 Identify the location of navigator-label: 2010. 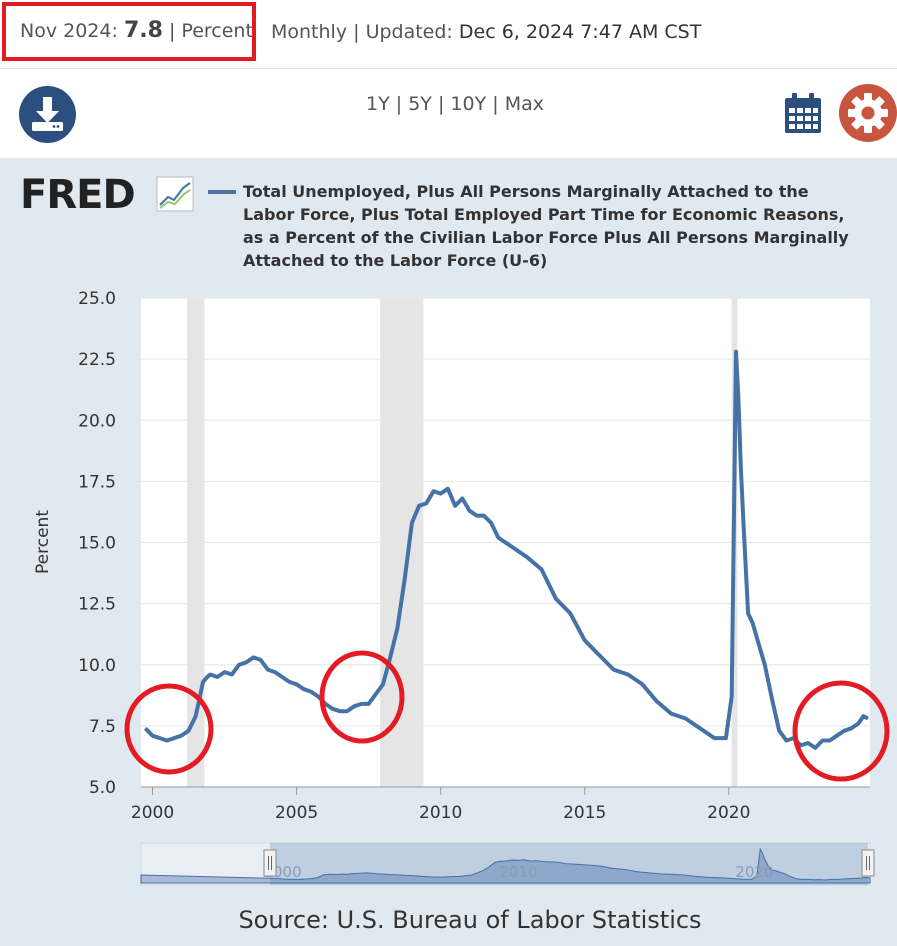
(518, 872).